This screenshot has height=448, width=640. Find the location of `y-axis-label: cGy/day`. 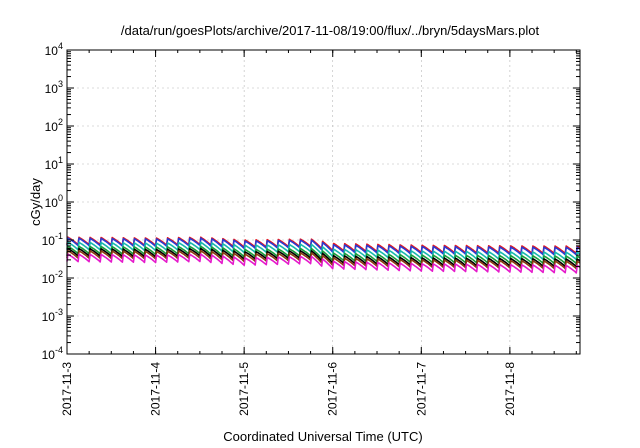

y-axis-label: cGy/day is located at coordinates (35, 202).